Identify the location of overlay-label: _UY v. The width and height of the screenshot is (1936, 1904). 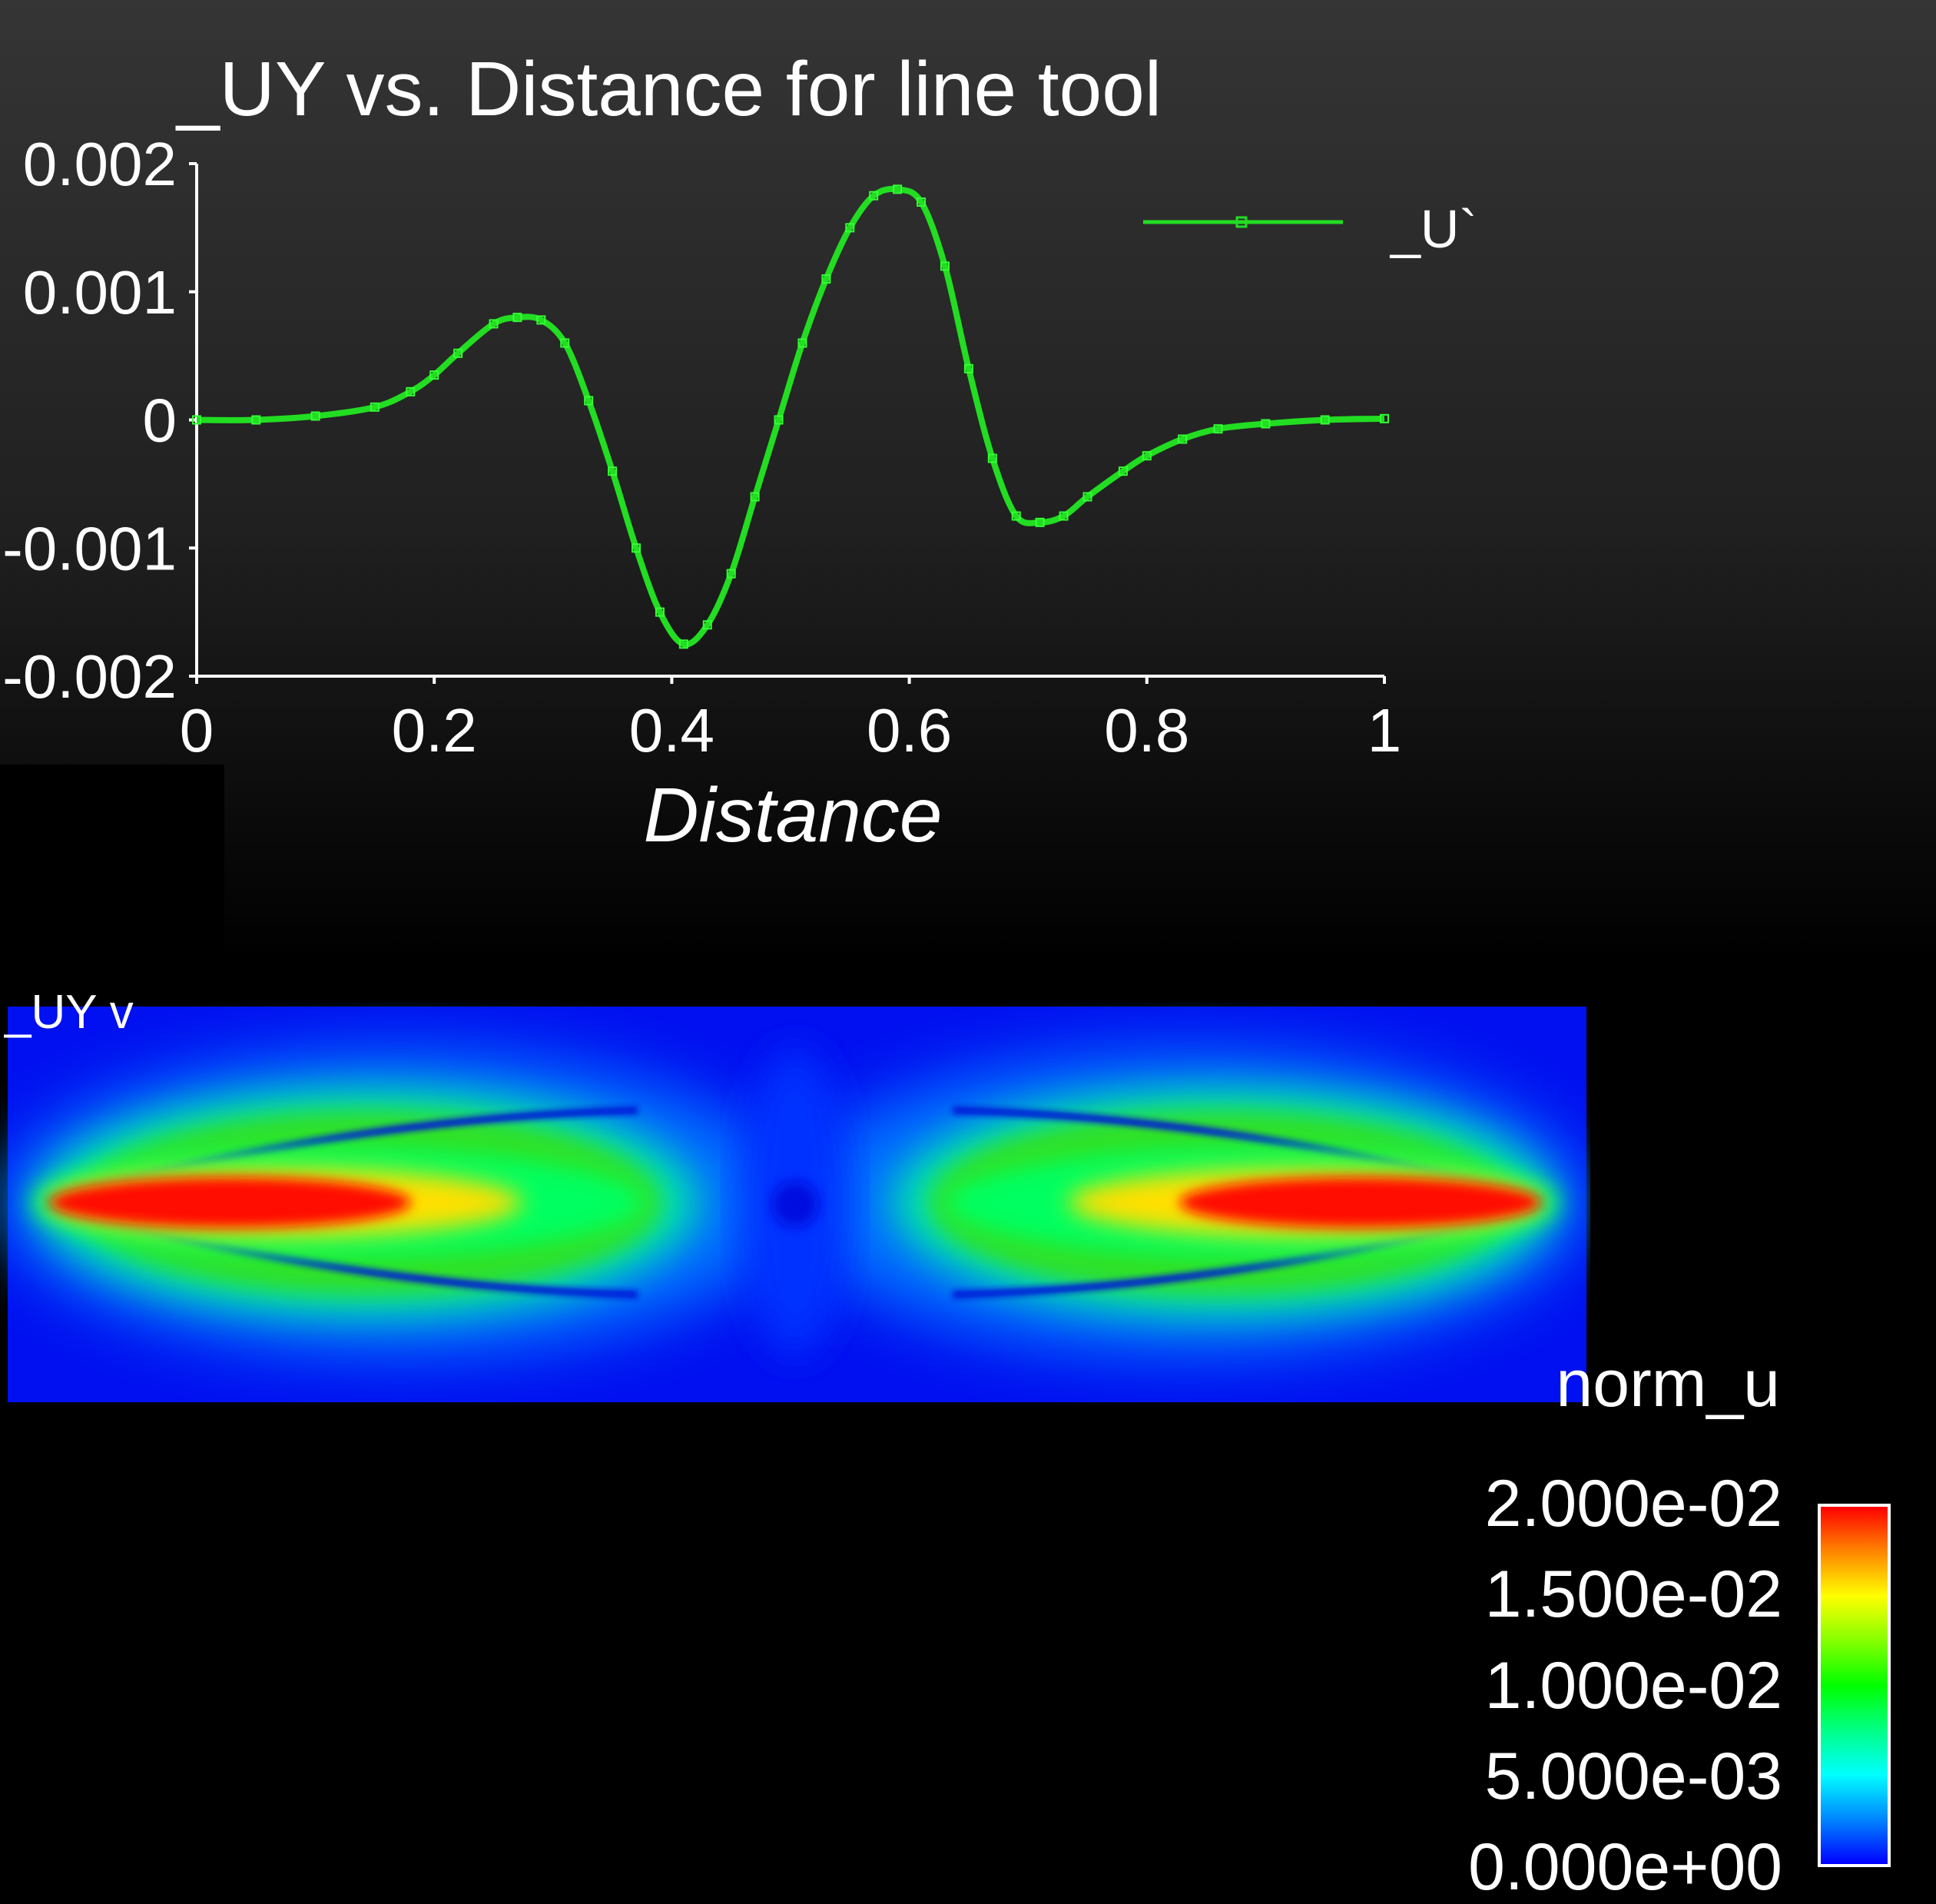
(69, 1013).